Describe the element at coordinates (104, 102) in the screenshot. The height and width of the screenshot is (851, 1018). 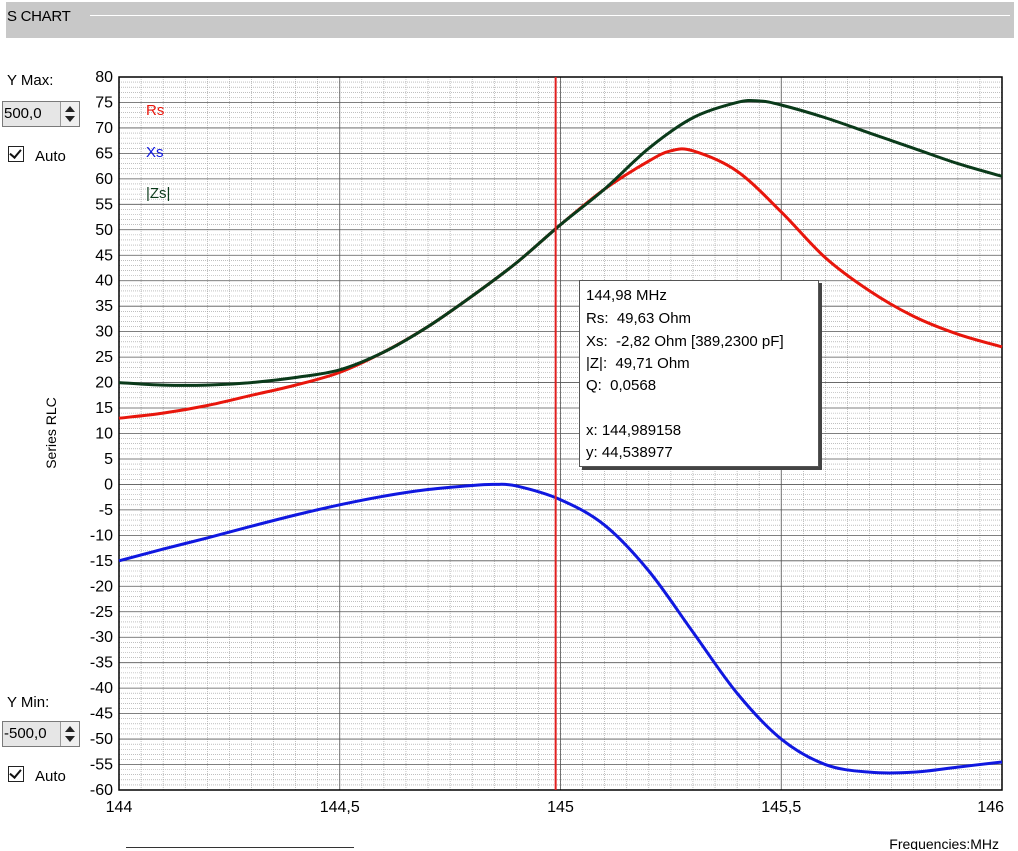
I see `y-tick-label: 75` at that location.